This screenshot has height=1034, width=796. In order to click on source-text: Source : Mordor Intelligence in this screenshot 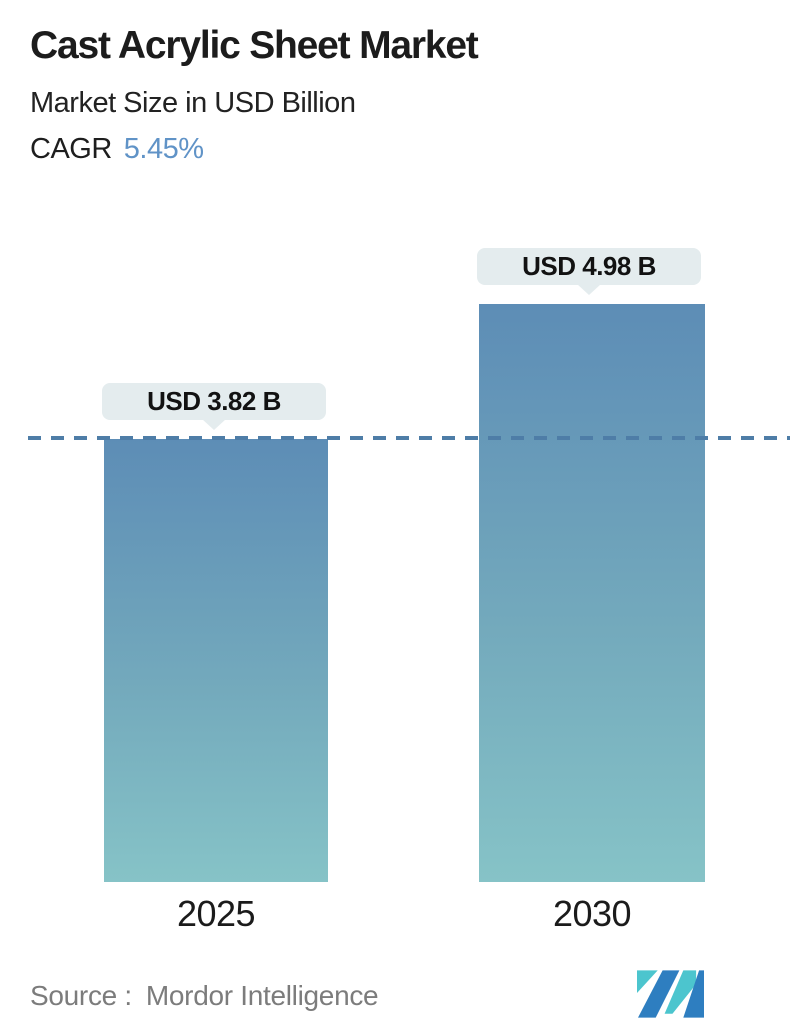, I will do `click(204, 996)`.